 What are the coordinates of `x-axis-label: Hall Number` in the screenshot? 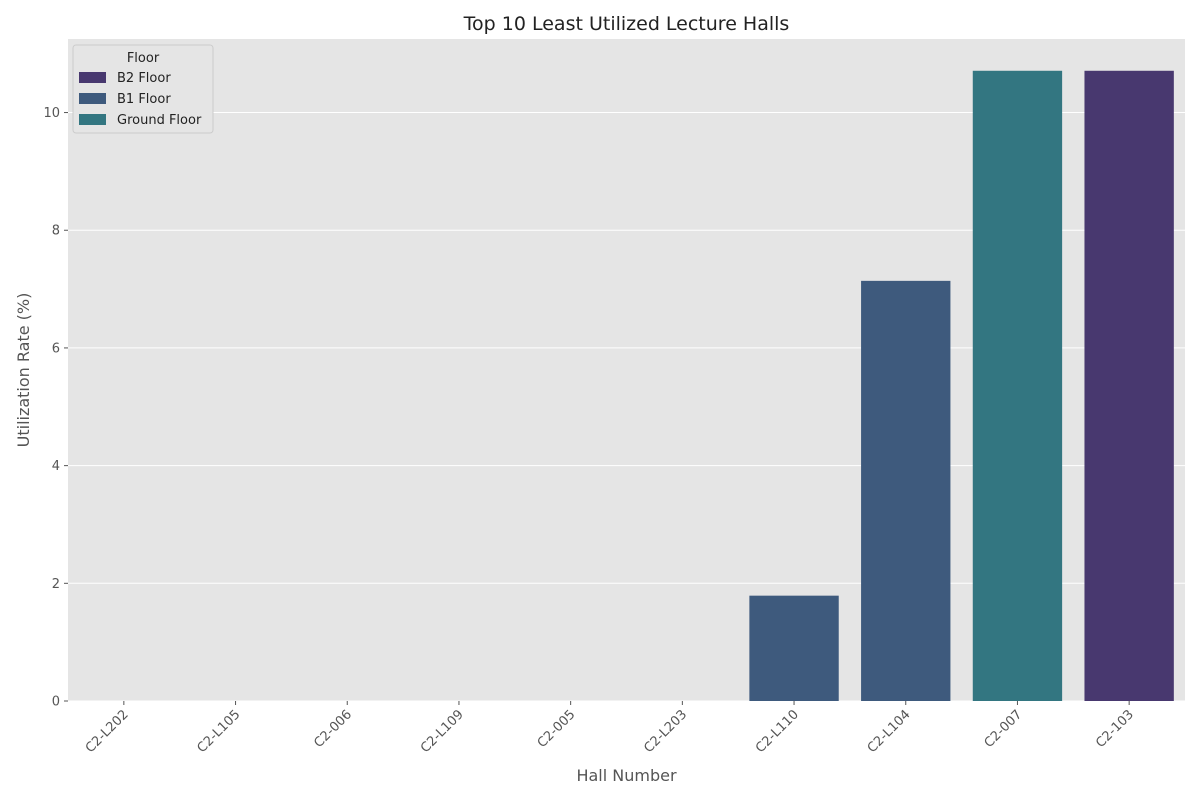 It's located at (626, 775).